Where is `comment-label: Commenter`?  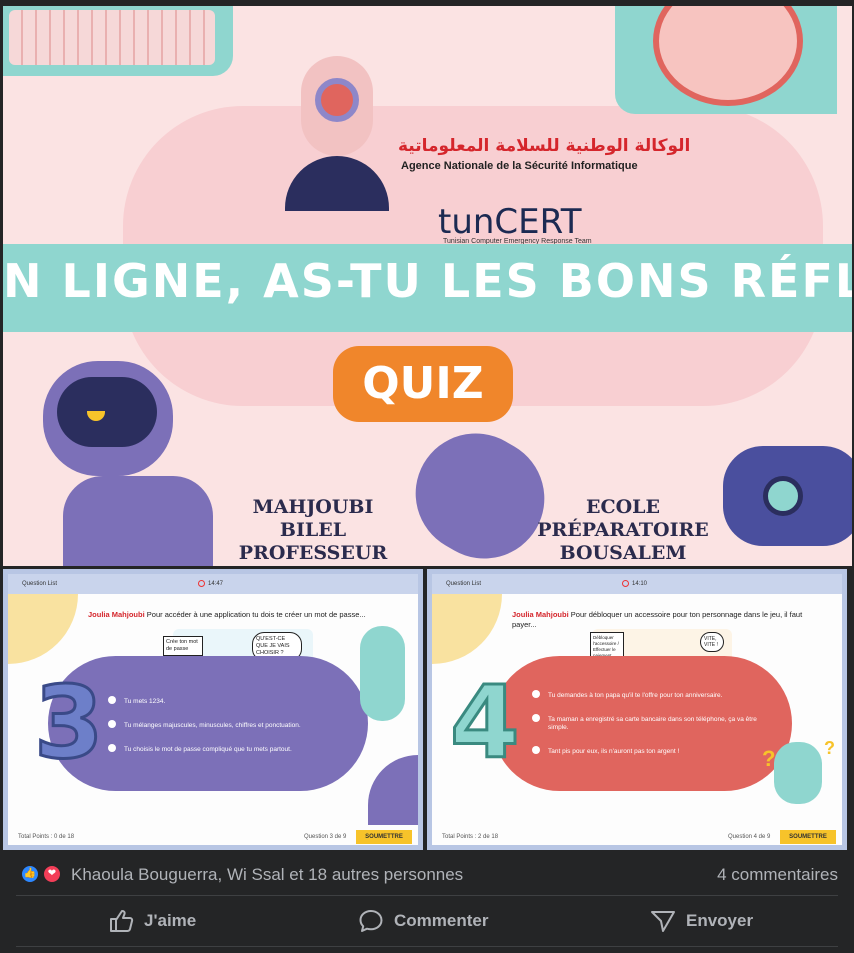 comment-label: Commenter is located at coordinates (441, 920).